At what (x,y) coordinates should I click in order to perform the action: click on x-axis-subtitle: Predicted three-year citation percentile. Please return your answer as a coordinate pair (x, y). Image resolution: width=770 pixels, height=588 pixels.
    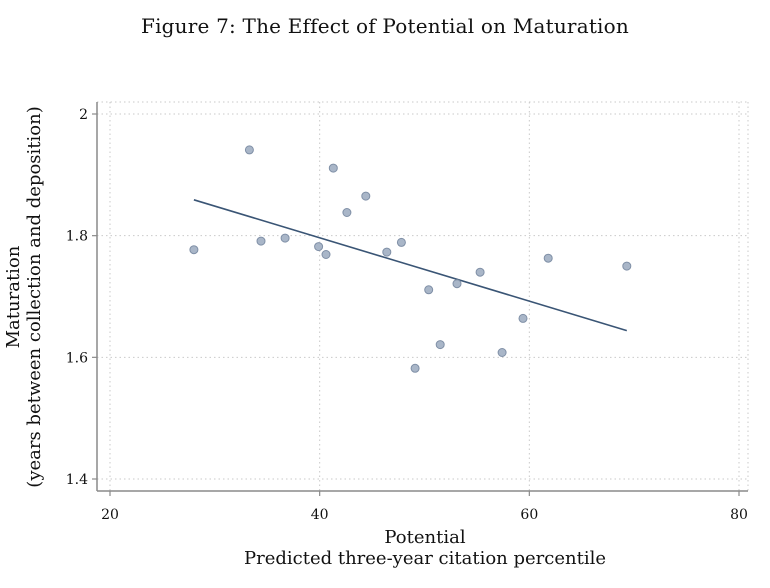
    Looking at the image, I should click on (425, 558).